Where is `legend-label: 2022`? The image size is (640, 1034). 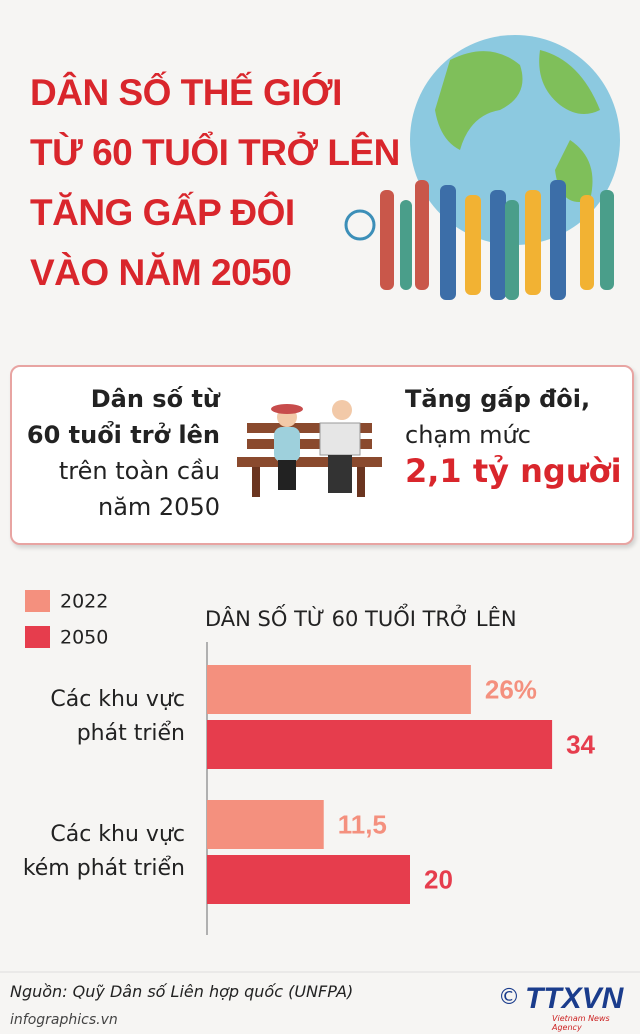 legend-label: 2022 is located at coordinates (84, 602).